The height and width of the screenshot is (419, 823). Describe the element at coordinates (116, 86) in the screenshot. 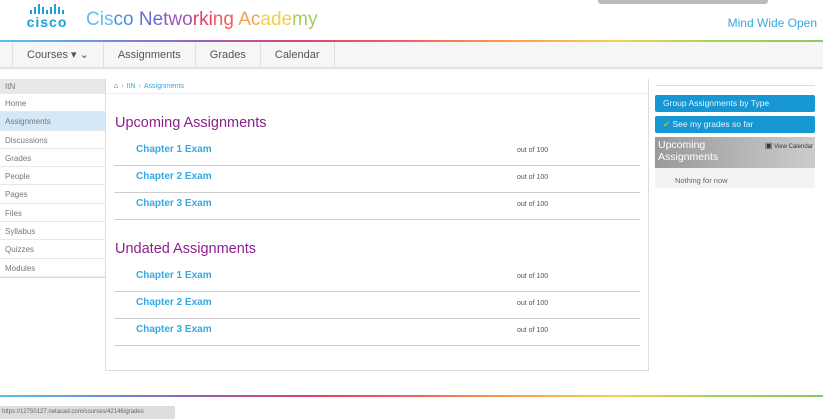

I see `home-icon: ⌂` at that location.